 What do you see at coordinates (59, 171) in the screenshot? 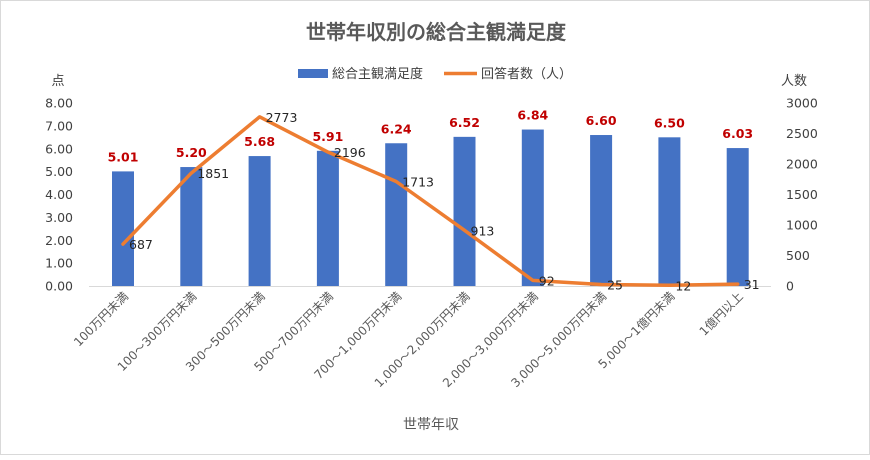
I see `left-tick-label: 5.00` at bounding box center [59, 171].